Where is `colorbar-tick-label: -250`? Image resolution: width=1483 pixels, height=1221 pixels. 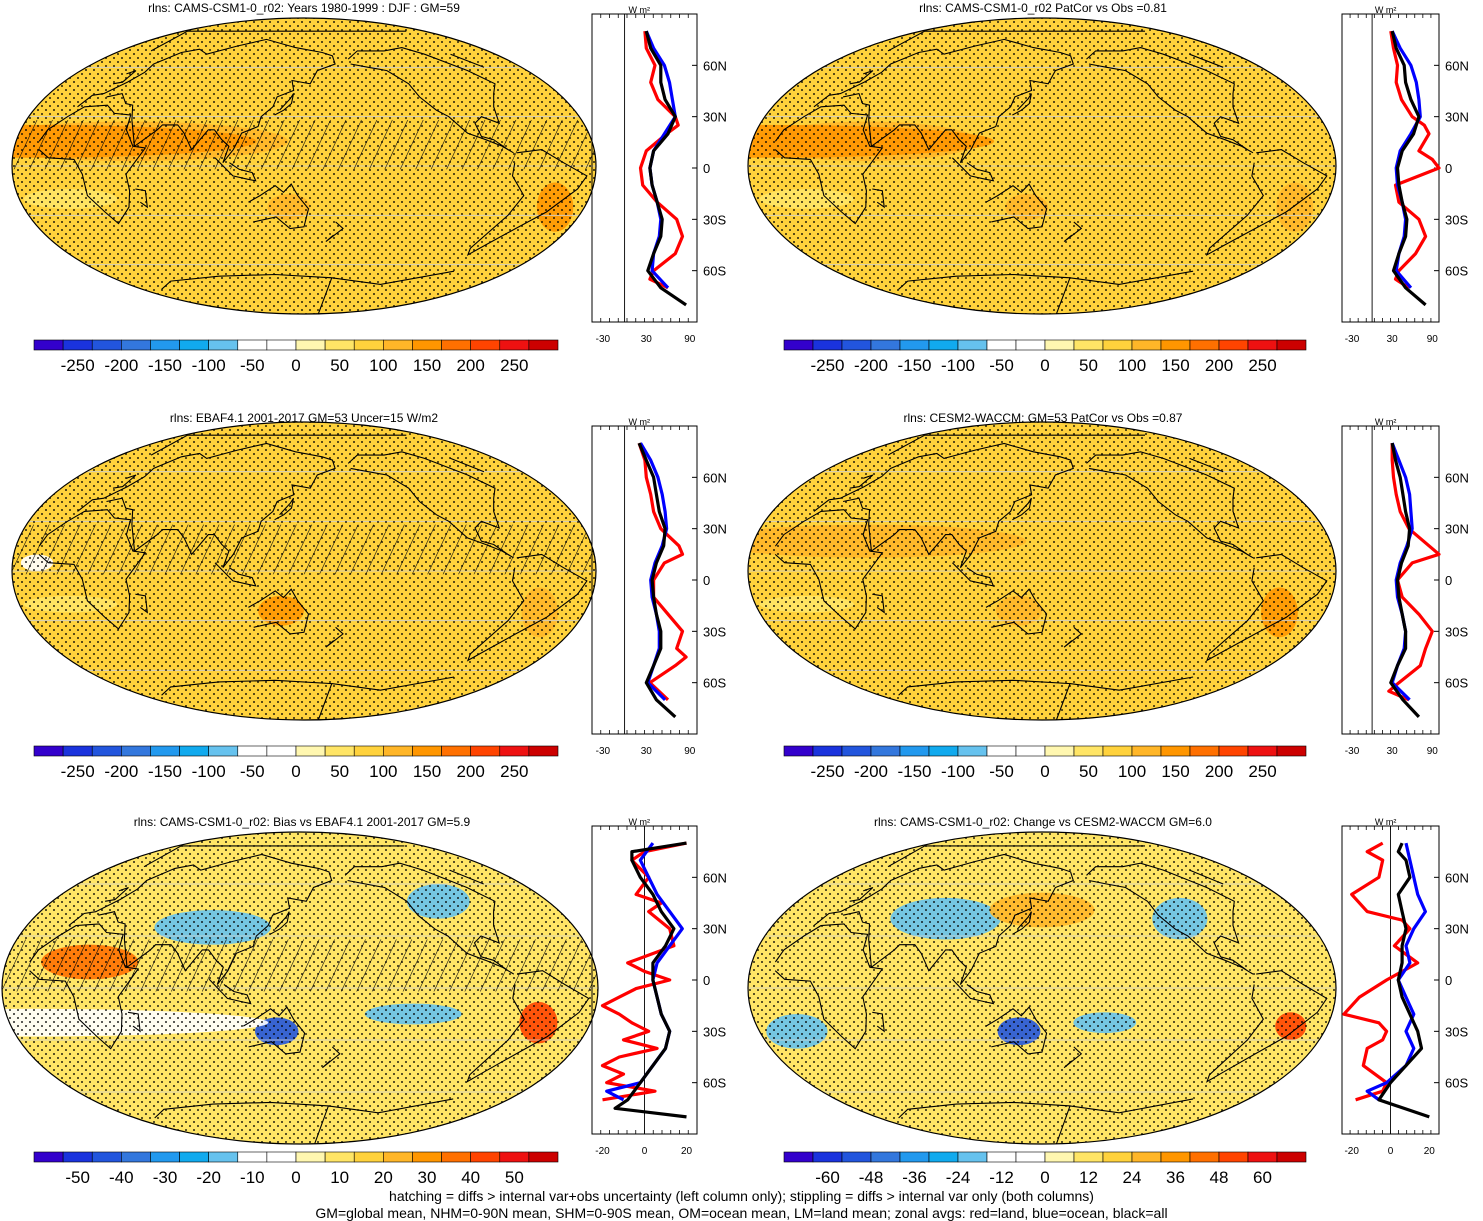
colorbar-tick-label: -250 is located at coordinates (78, 771).